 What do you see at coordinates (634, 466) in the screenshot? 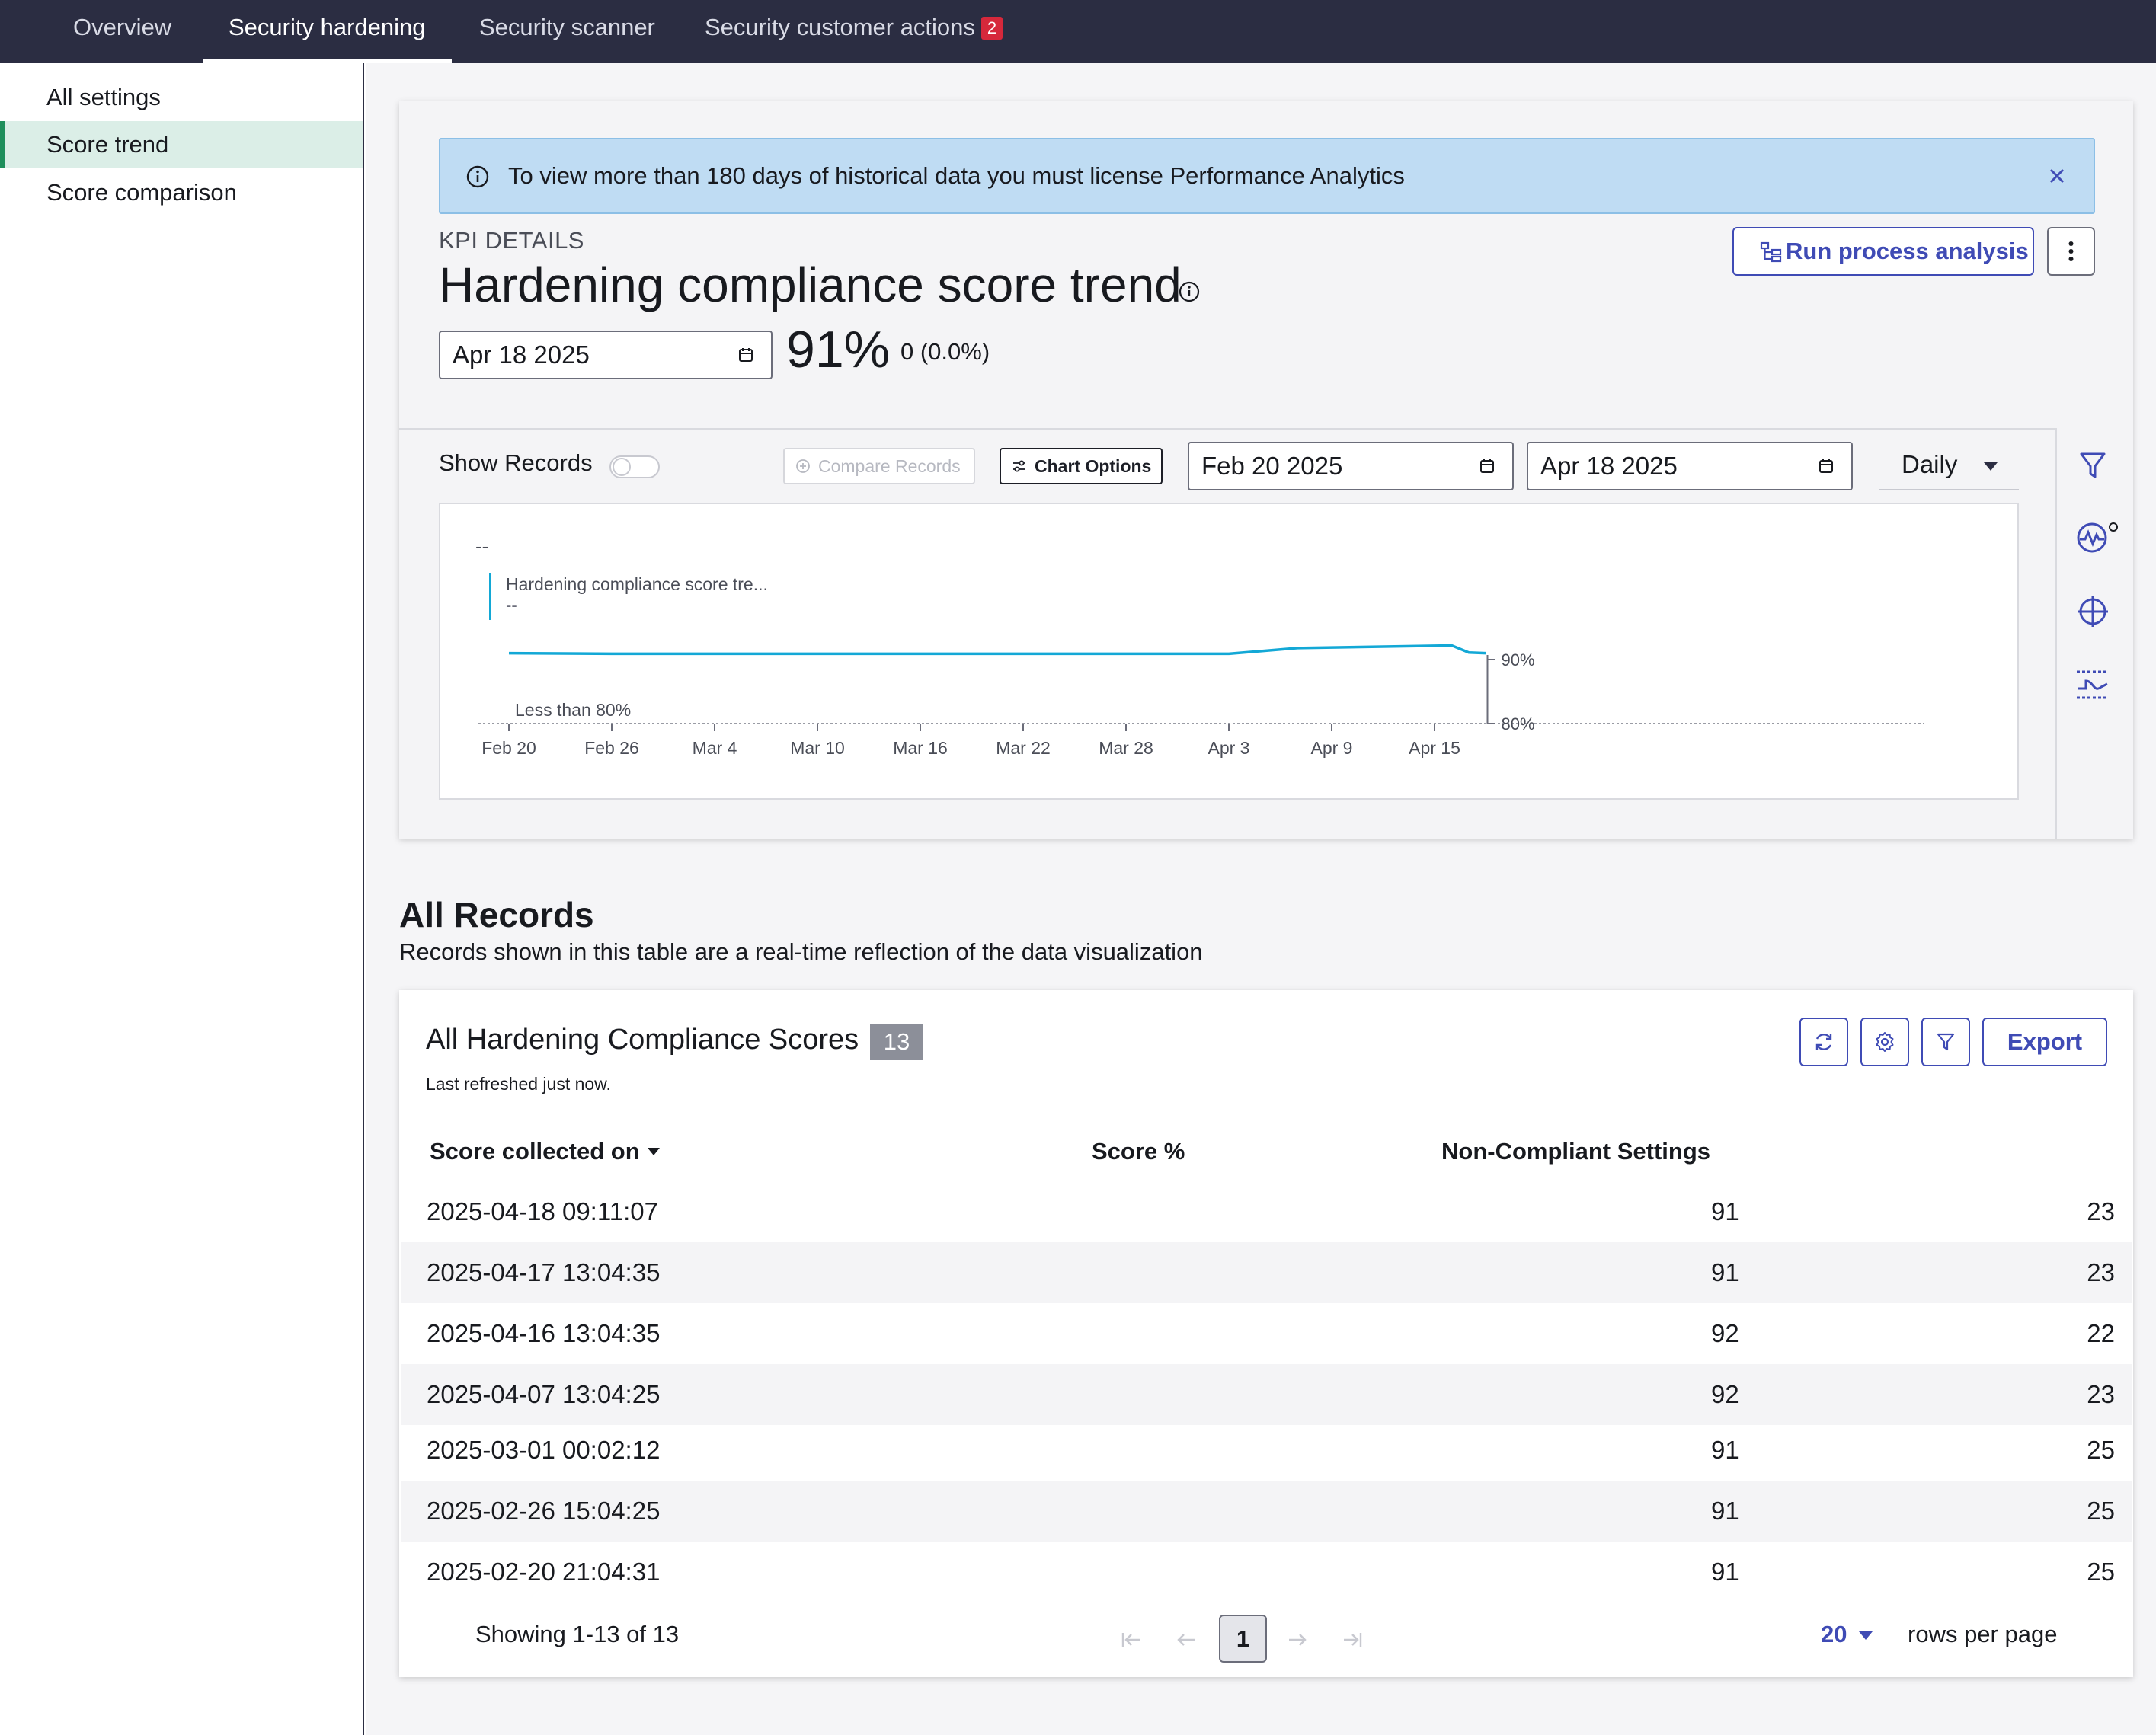
I see `show-records-toggle` at bounding box center [634, 466].